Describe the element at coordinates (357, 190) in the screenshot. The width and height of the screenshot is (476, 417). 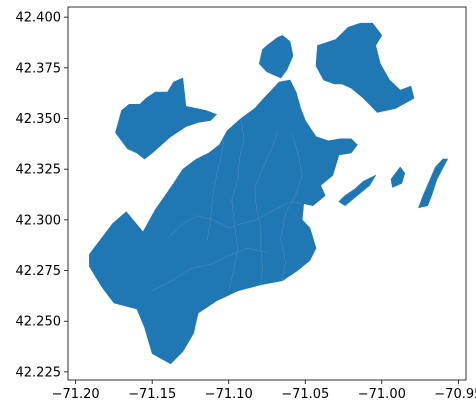
I see `region-long-island` at that location.